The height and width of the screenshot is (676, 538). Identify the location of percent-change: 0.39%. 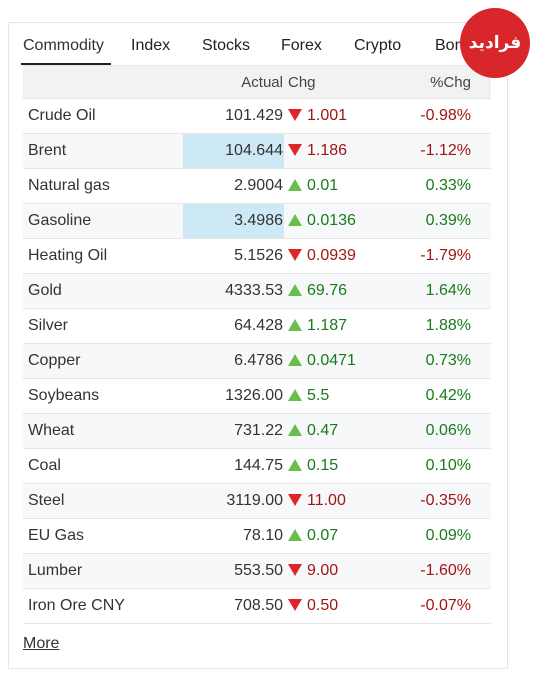
(448, 220).